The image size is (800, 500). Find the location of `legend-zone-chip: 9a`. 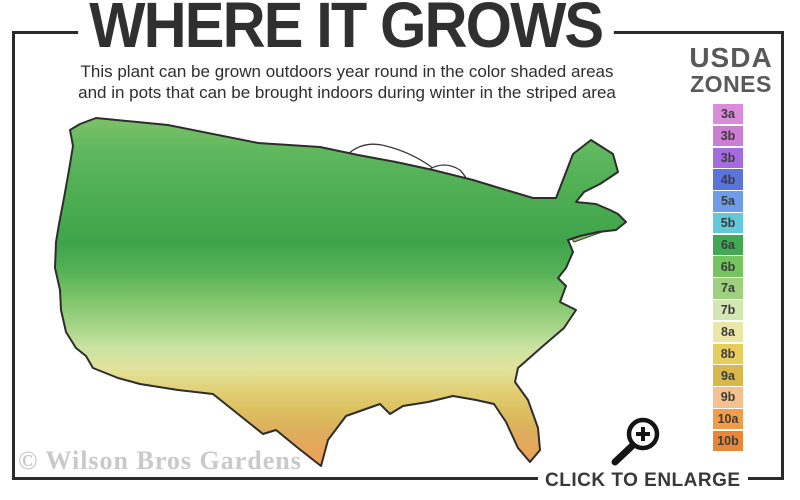

legend-zone-chip: 9a is located at coordinates (728, 375).